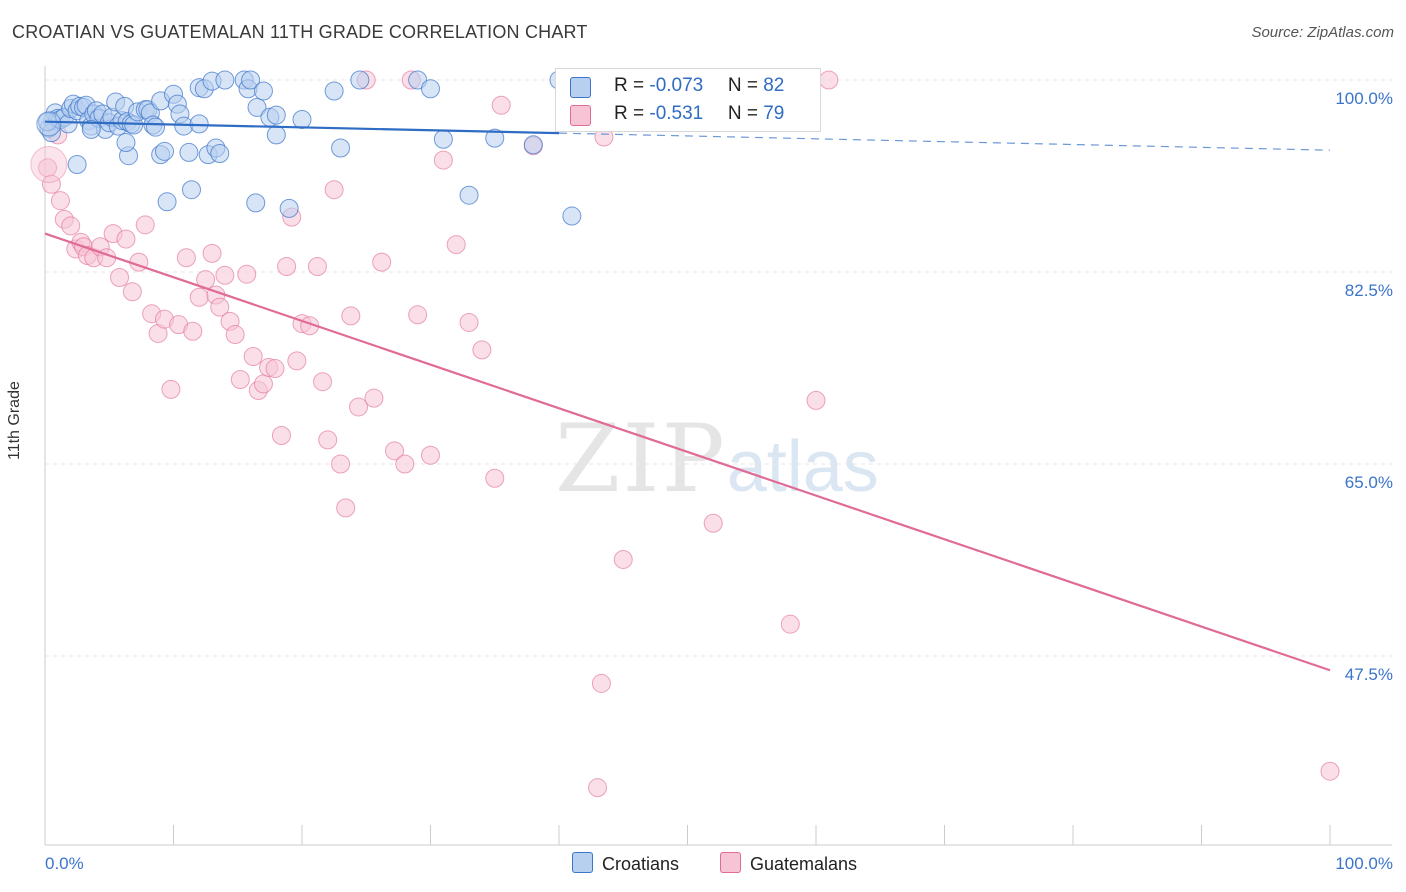  Describe the element at coordinates (1369, 290) in the screenshot. I see `y-tick-label: 82.5%` at that location.